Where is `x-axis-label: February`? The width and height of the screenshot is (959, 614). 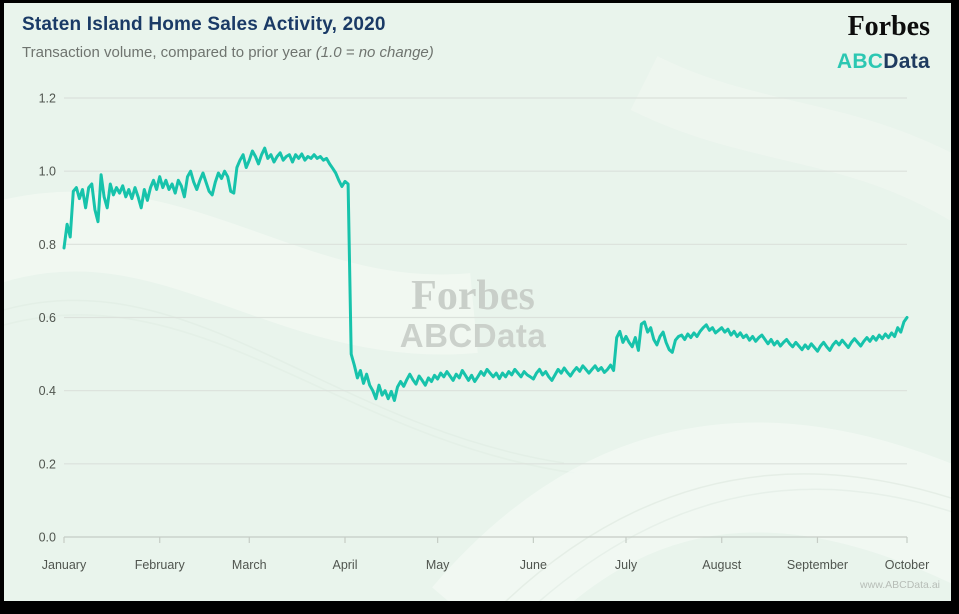
x-axis-label: February is located at coordinates (160, 565).